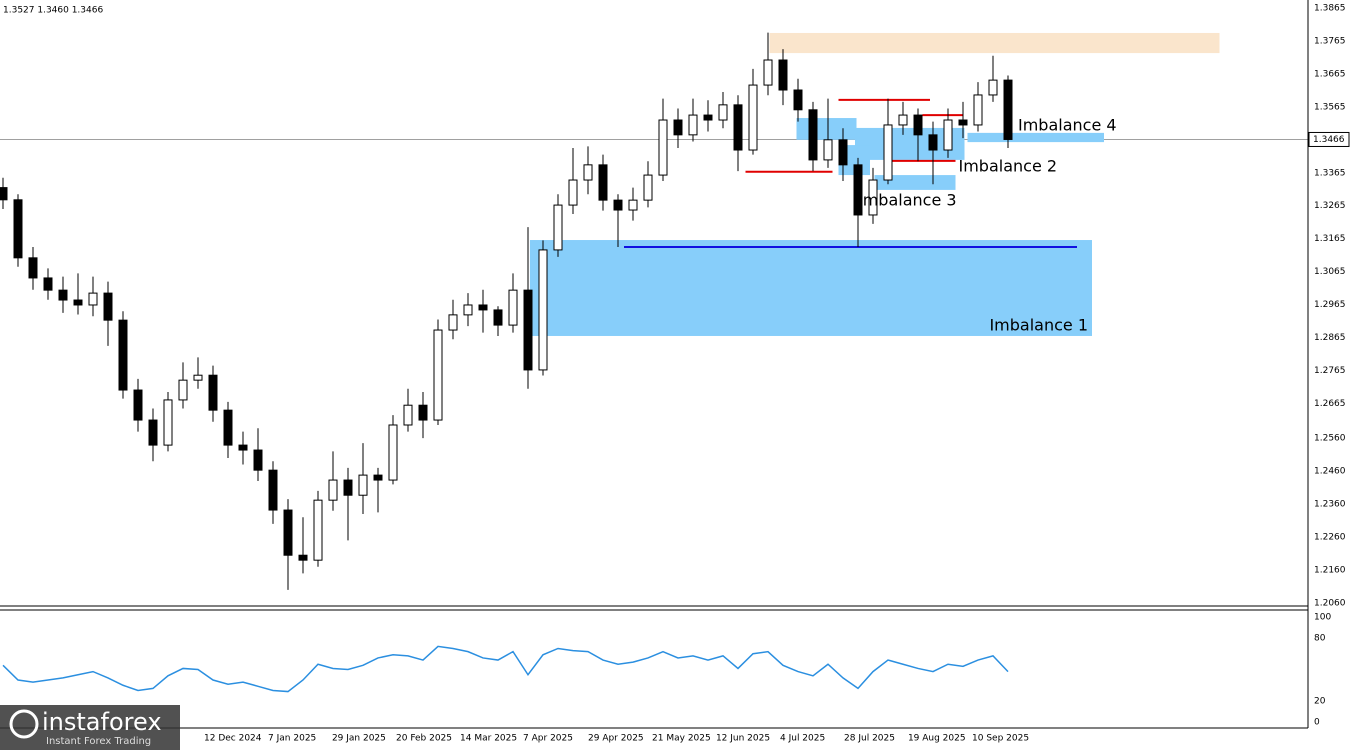 The width and height of the screenshot is (1350, 750). What do you see at coordinates (292, 739) in the screenshot?
I see `x-tick-label: 7 Jan 2025` at bounding box center [292, 739].